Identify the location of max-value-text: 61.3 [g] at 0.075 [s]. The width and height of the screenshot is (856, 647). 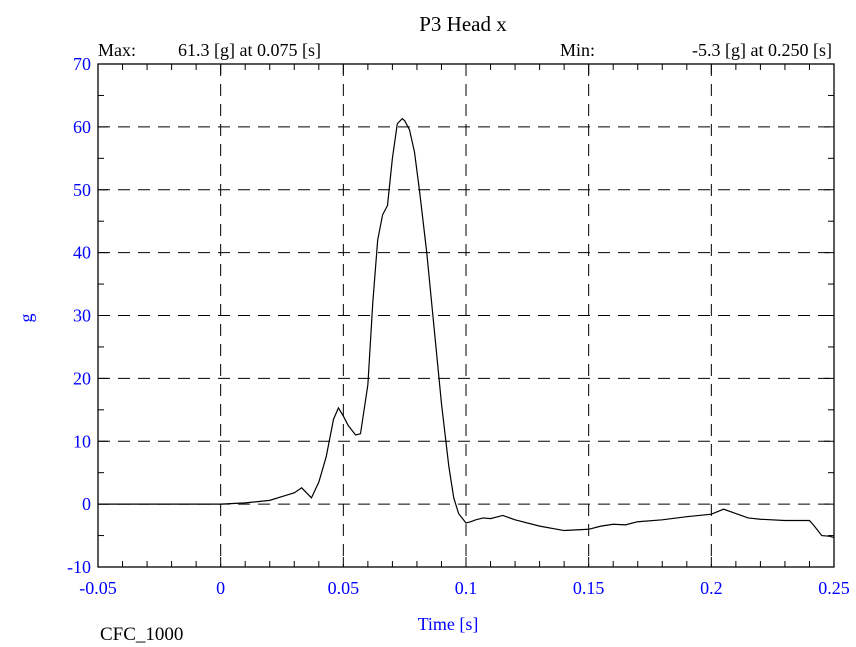
(249, 50).